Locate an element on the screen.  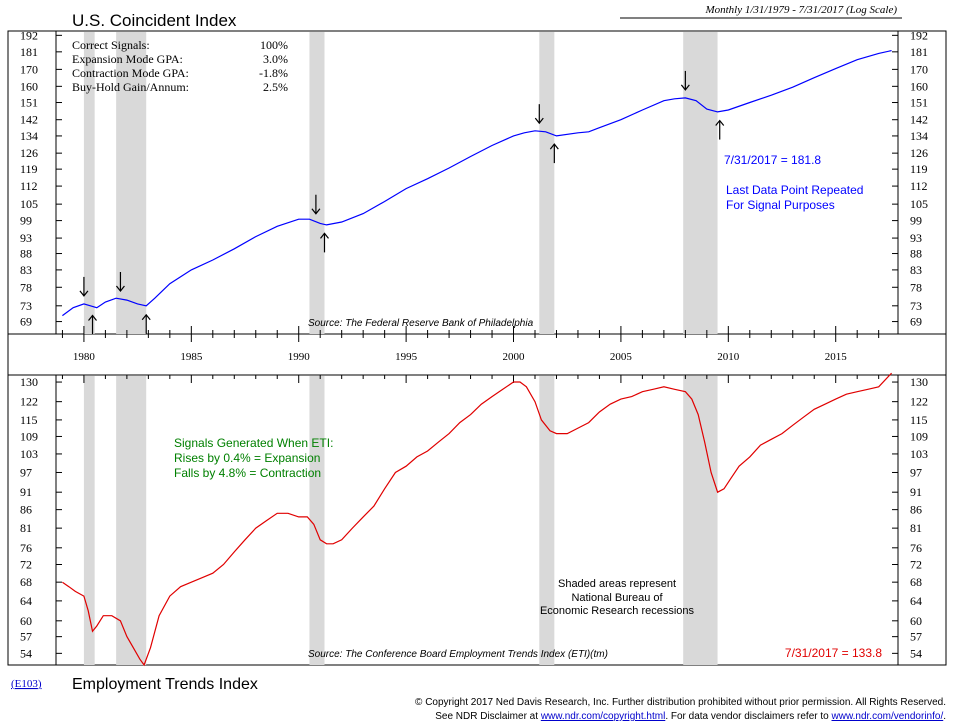
eti-tick-label-left: 109 is located at coordinates (29, 436).